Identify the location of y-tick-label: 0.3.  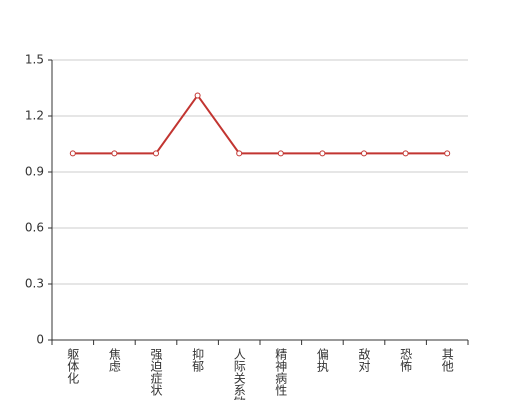
(34, 284).